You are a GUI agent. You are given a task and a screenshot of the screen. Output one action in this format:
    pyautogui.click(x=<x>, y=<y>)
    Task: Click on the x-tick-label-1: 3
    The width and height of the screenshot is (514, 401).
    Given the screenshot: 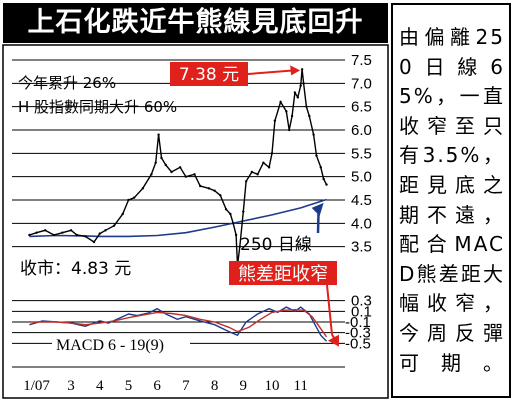 What is the action you would take?
    pyautogui.click(x=71, y=386)
    